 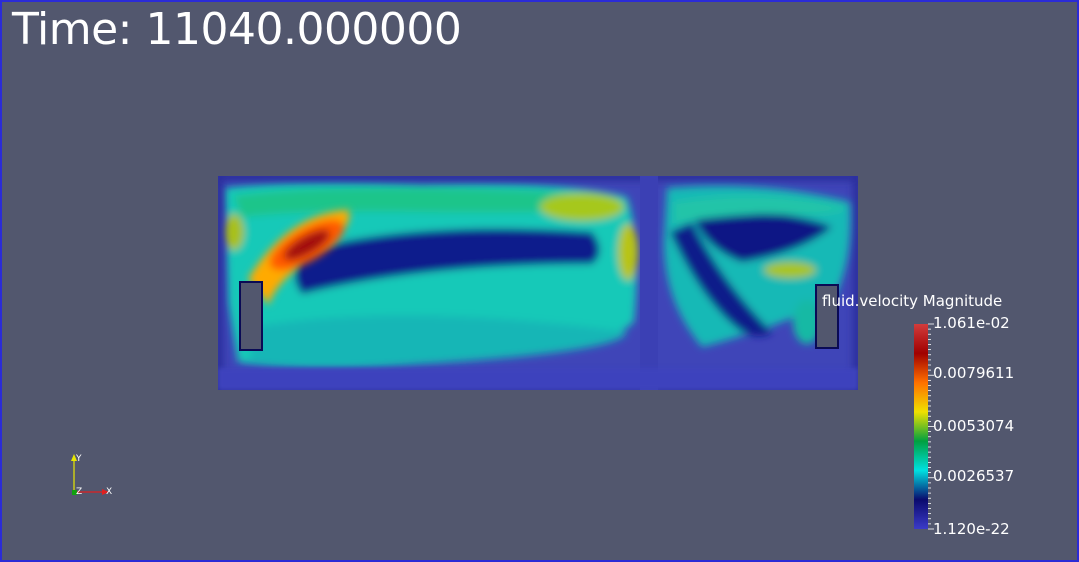 What do you see at coordinates (91, 475) in the screenshot?
I see `orientation-axes-widget: Y X Z` at bounding box center [91, 475].